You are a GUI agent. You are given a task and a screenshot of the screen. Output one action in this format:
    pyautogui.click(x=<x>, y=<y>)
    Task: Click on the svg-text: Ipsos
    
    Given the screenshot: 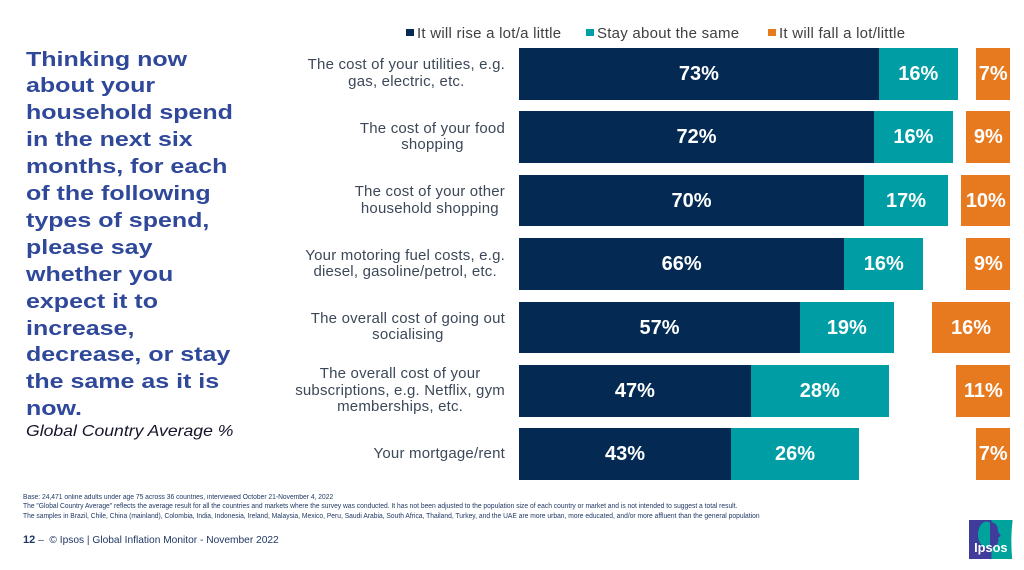 What is the action you would take?
    pyautogui.click(x=990, y=547)
    